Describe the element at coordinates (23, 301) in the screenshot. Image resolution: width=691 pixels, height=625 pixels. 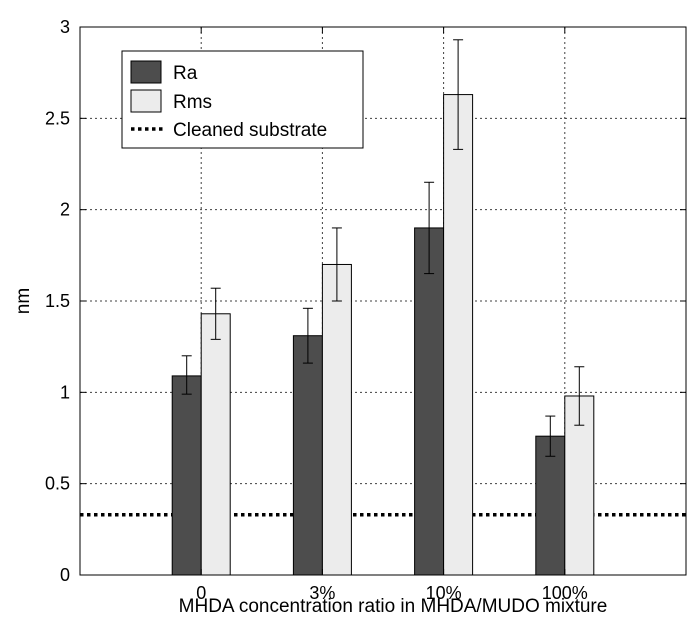
I see `y-axis-label: nm` at that location.